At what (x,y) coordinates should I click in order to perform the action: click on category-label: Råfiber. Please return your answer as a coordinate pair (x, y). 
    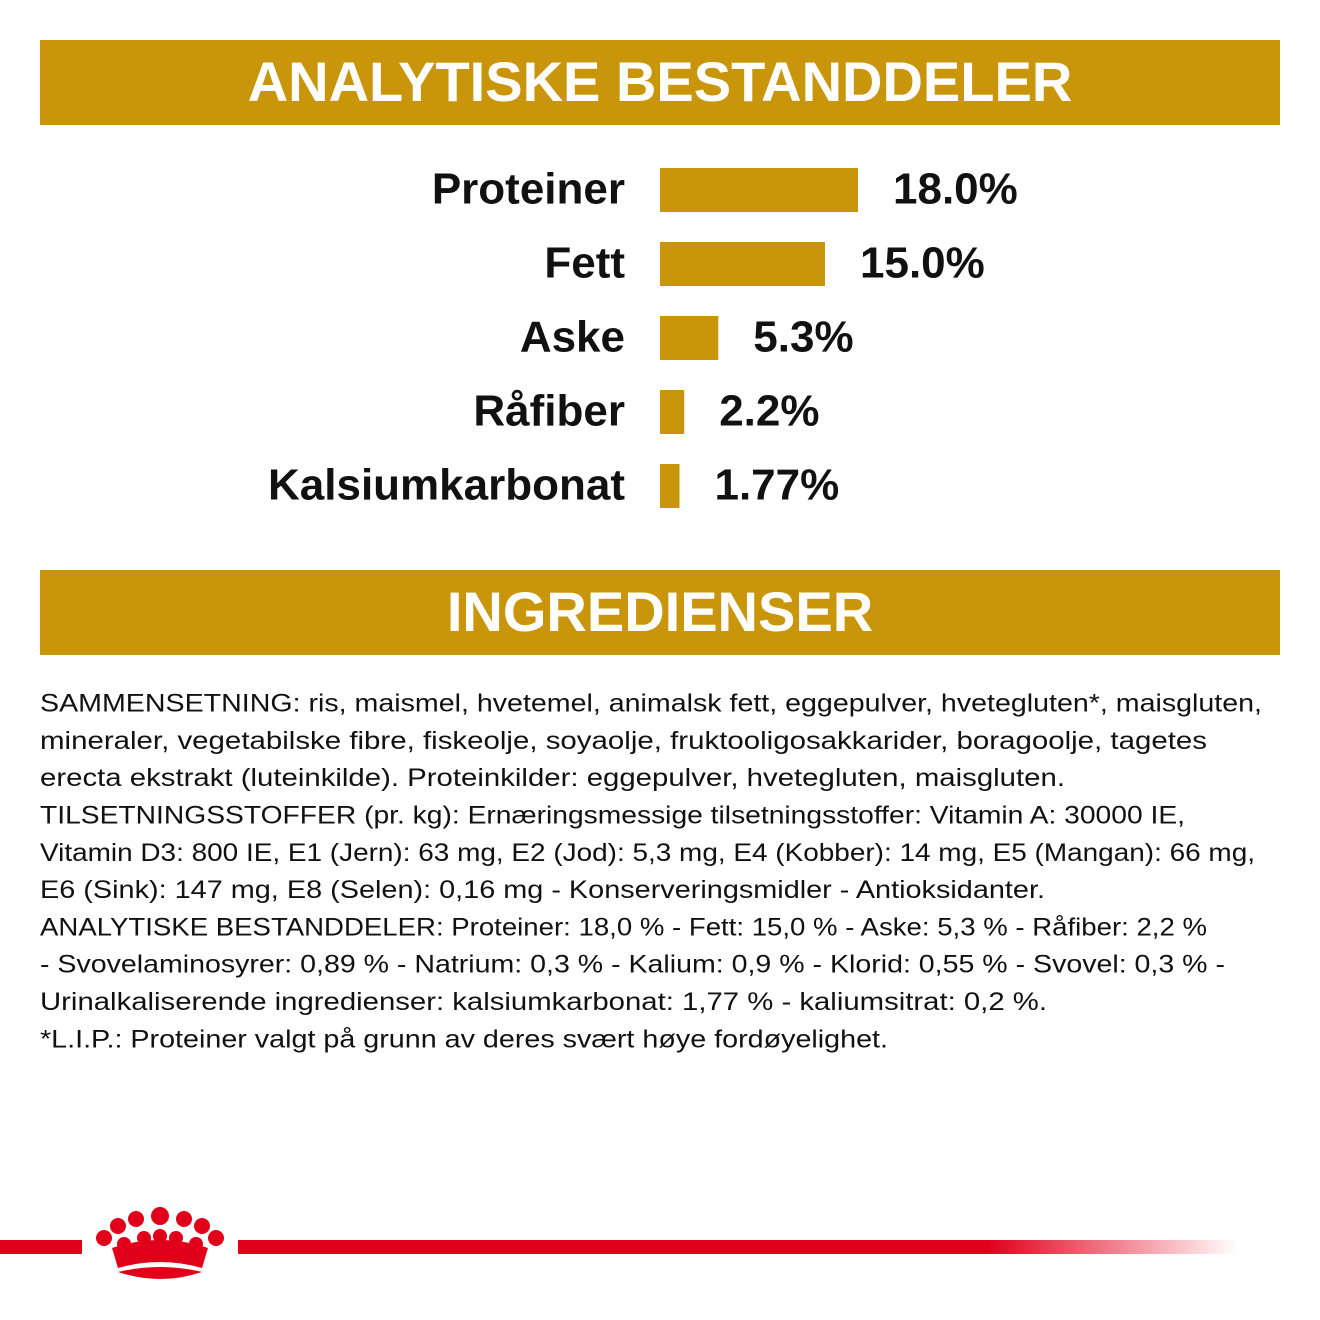
    Looking at the image, I should click on (549, 411).